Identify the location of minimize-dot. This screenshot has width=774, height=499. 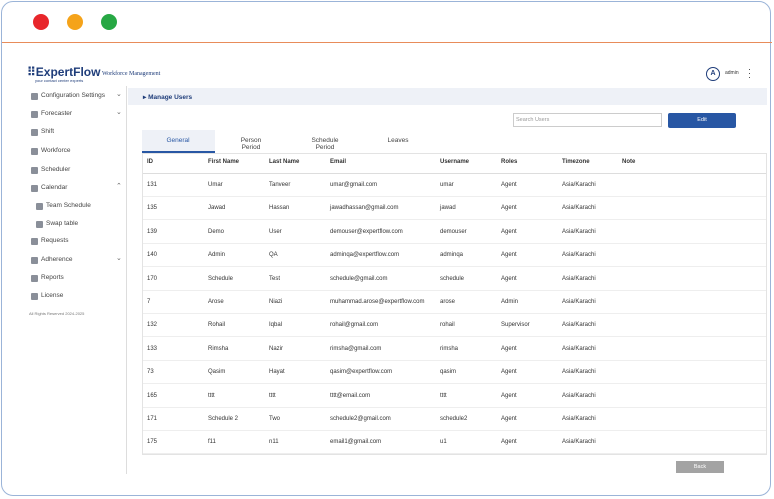
(75, 22).